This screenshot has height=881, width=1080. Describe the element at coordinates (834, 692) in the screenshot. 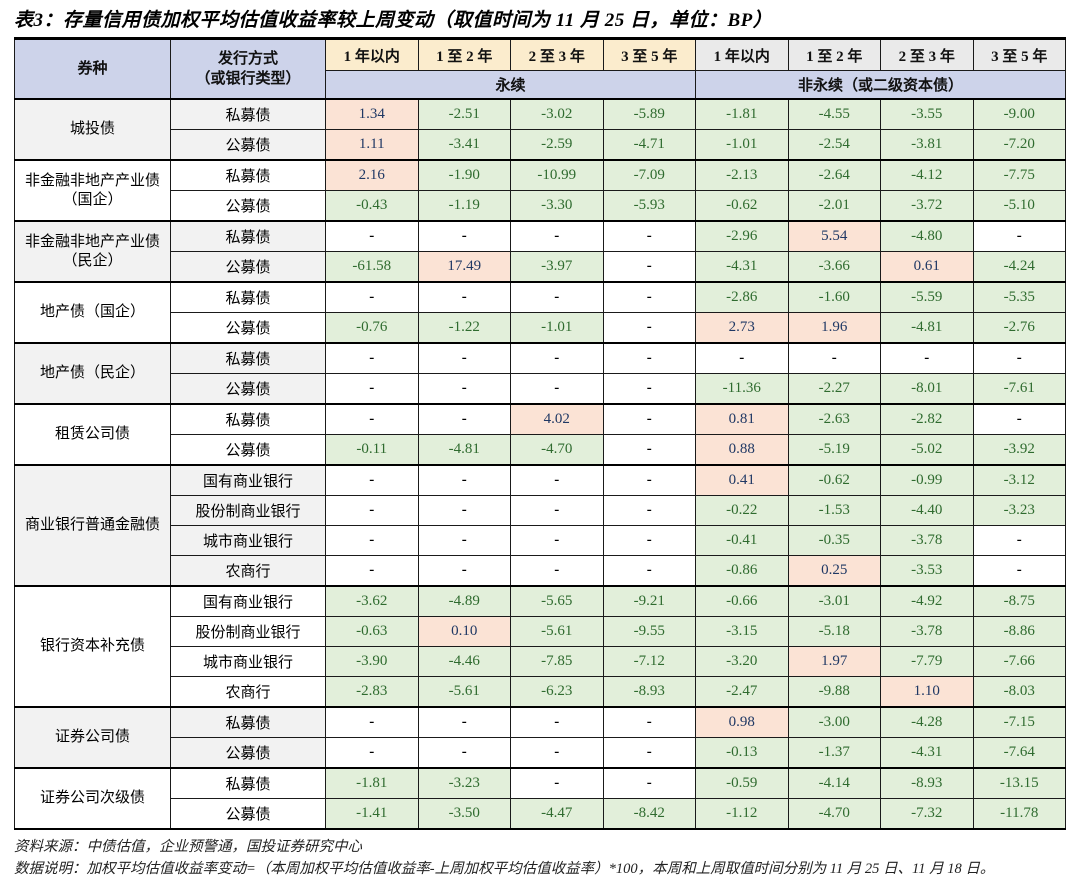

I see `value-cell: -9.88` at that location.